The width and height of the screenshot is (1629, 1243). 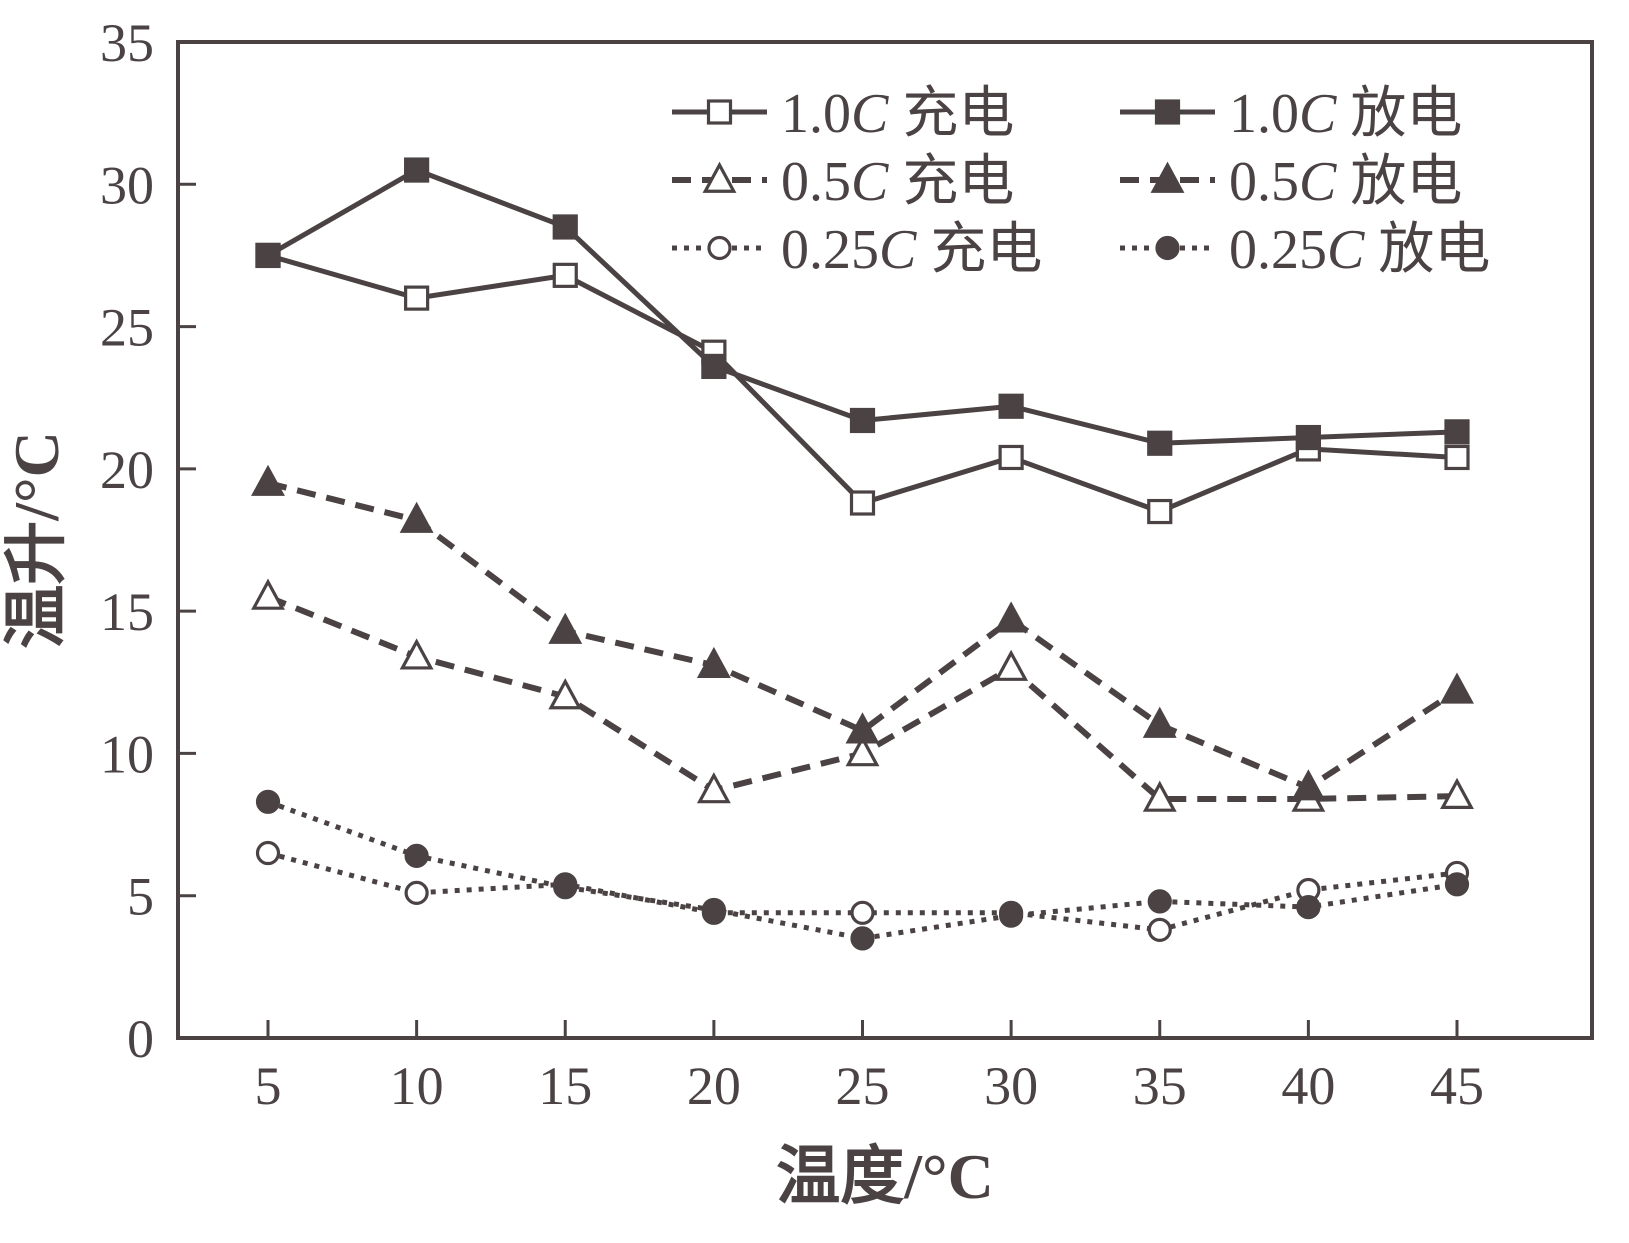 I want to click on y-tick-label: 15, so click(x=127, y=612).